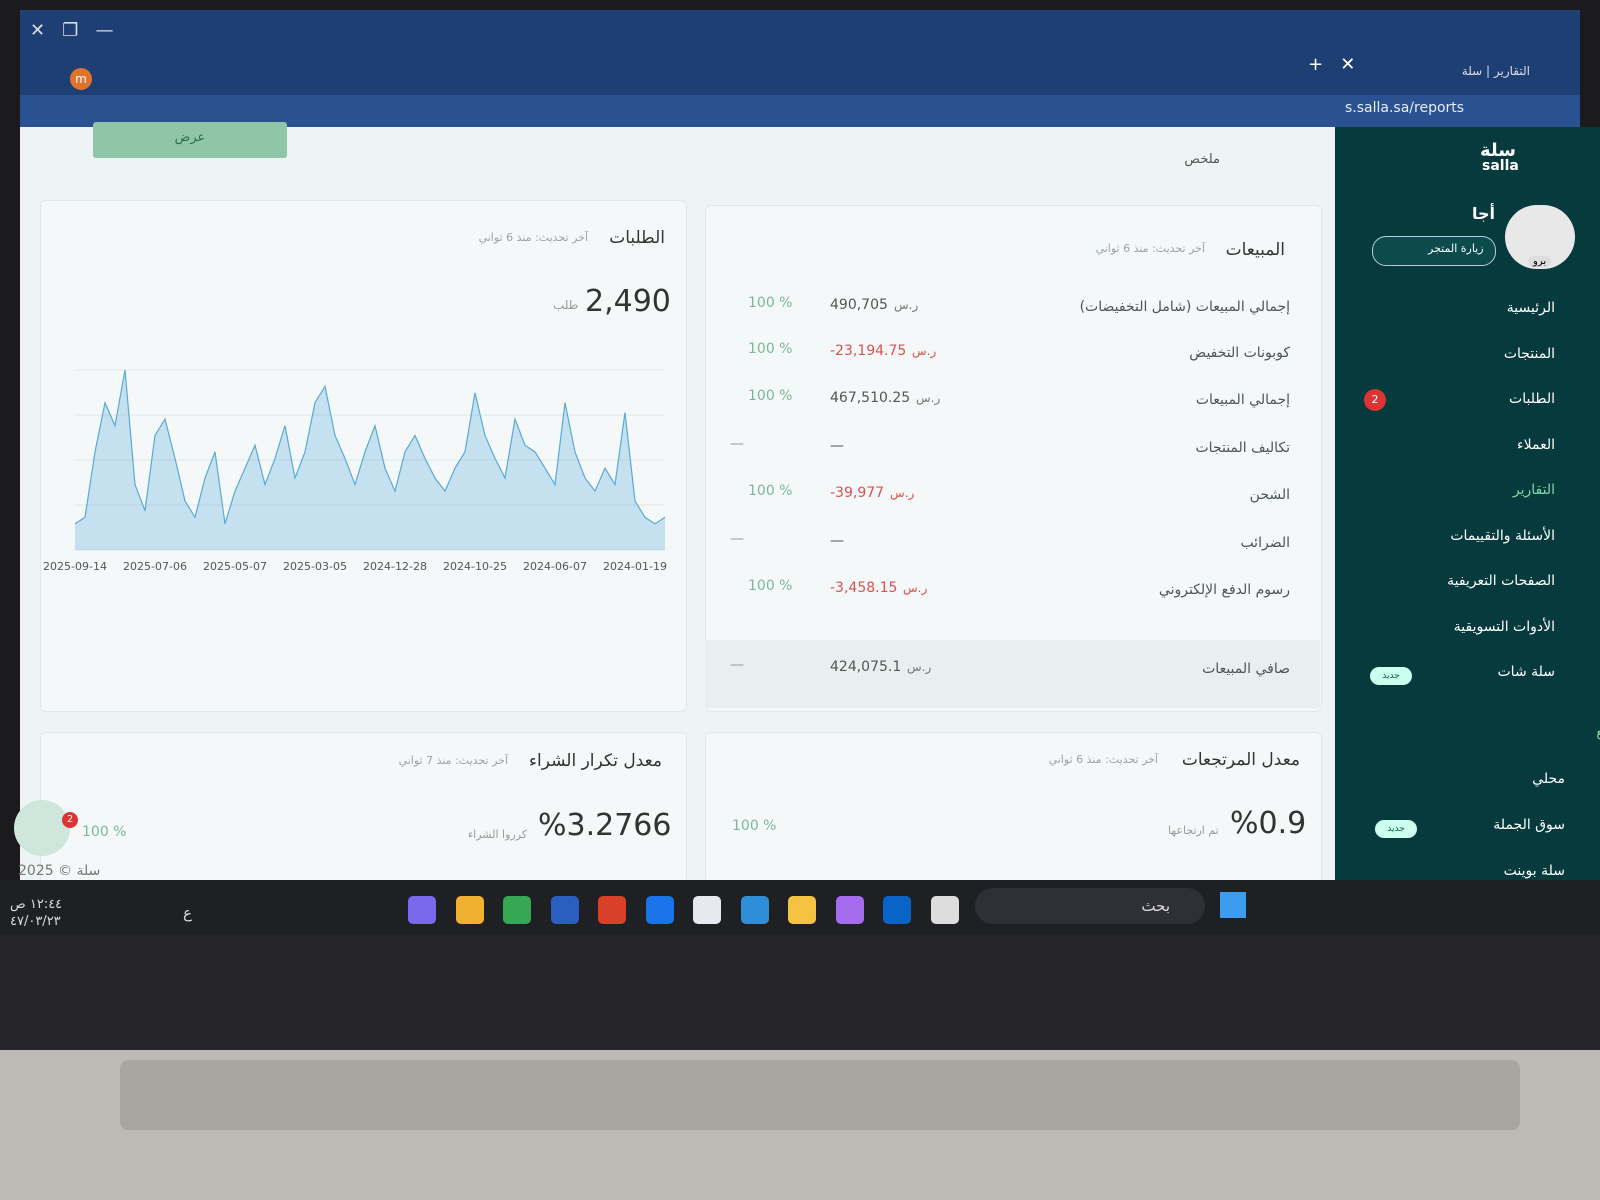  What do you see at coordinates (637, 238) in the screenshot?
I see `orders-title: الطلبات` at bounding box center [637, 238].